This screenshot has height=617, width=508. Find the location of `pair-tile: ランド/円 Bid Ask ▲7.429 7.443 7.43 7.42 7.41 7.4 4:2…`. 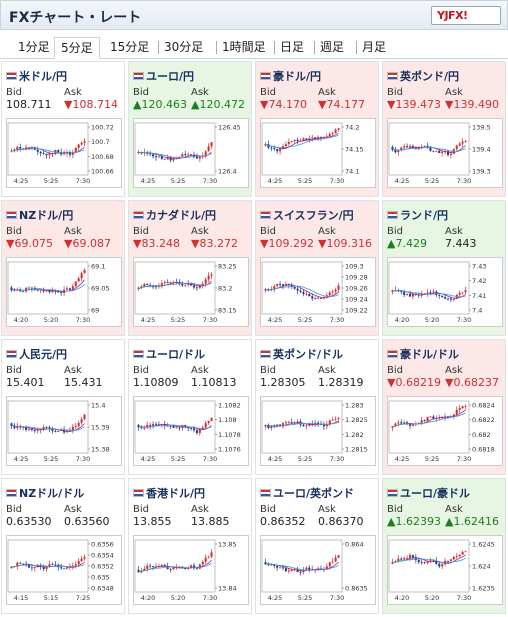

pair-tile: ランド/円 Bid Ask ▲7.429 7.443 7.43 7.42 7.41 7.4 4:2… is located at coordinates (444, 268).